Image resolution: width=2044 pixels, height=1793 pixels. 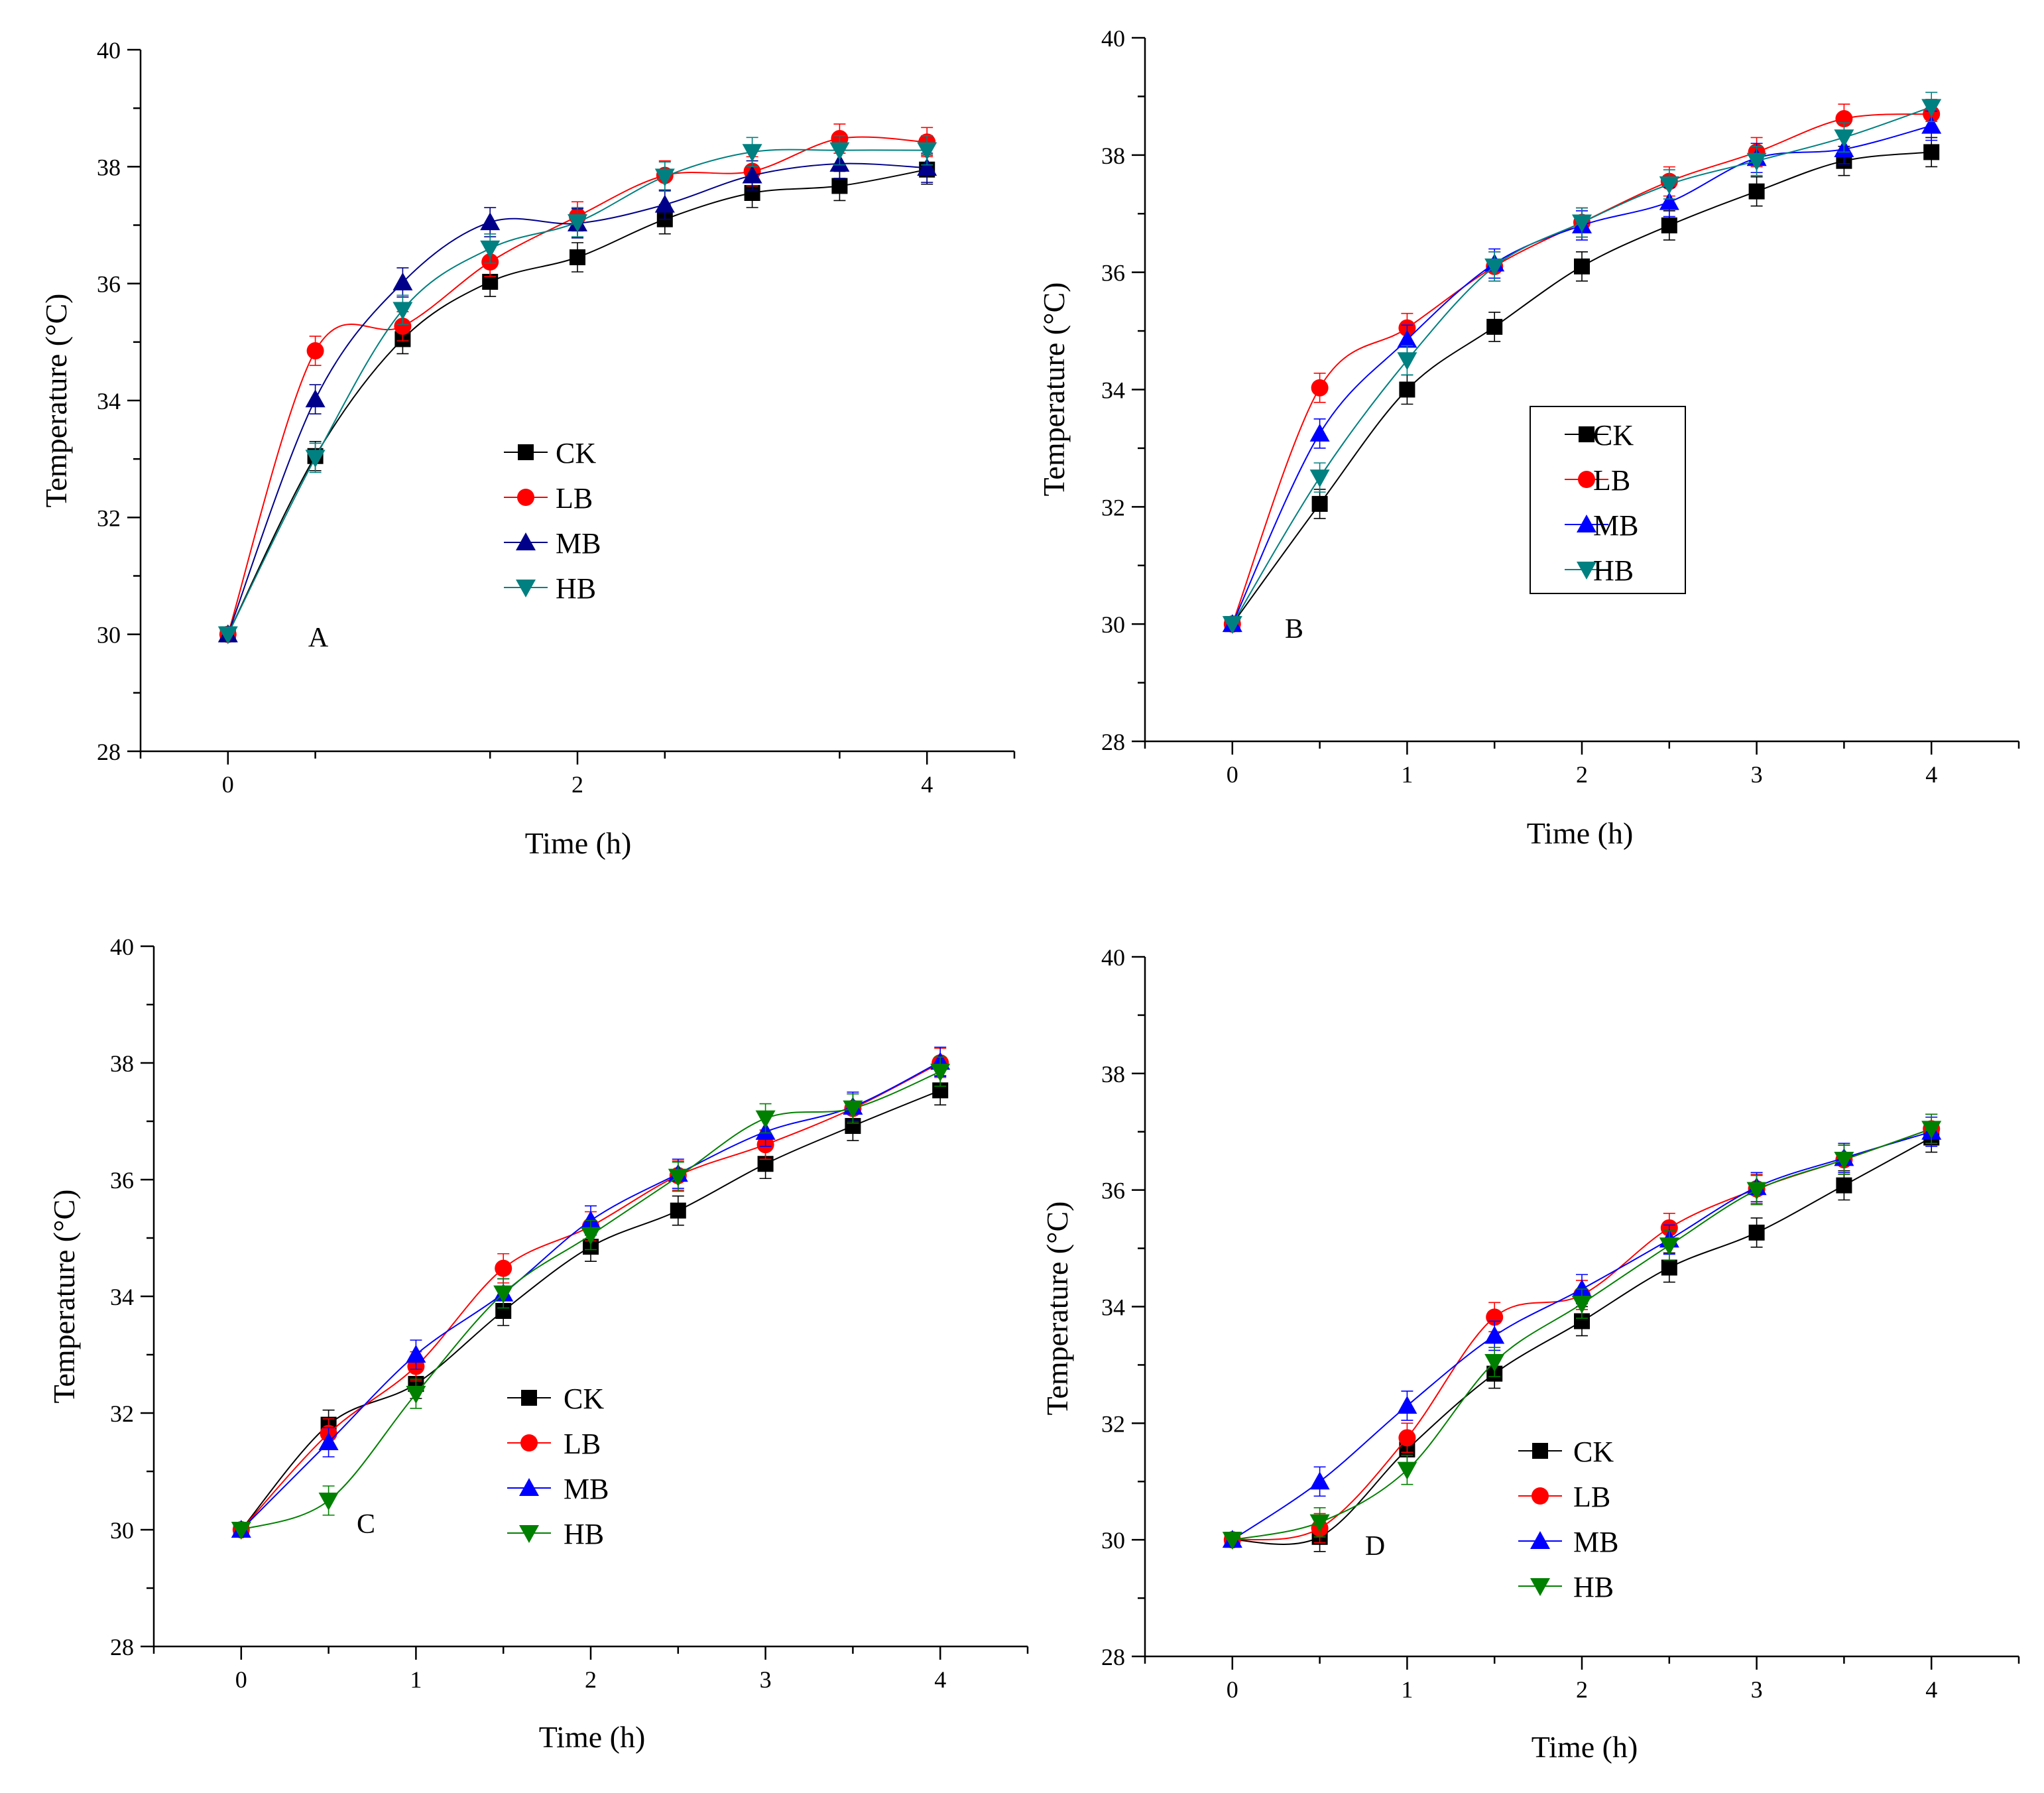 What do you see at coordinates (1608, 500) in the screenshot?
I see `legend-frame` at bounding box center [1608, 500].